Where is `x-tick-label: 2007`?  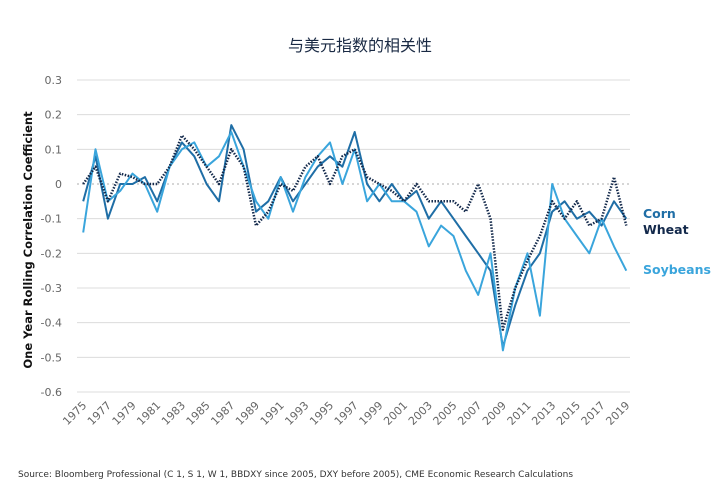 x-tick-label: 2007 is located at coordinates (469, 413).